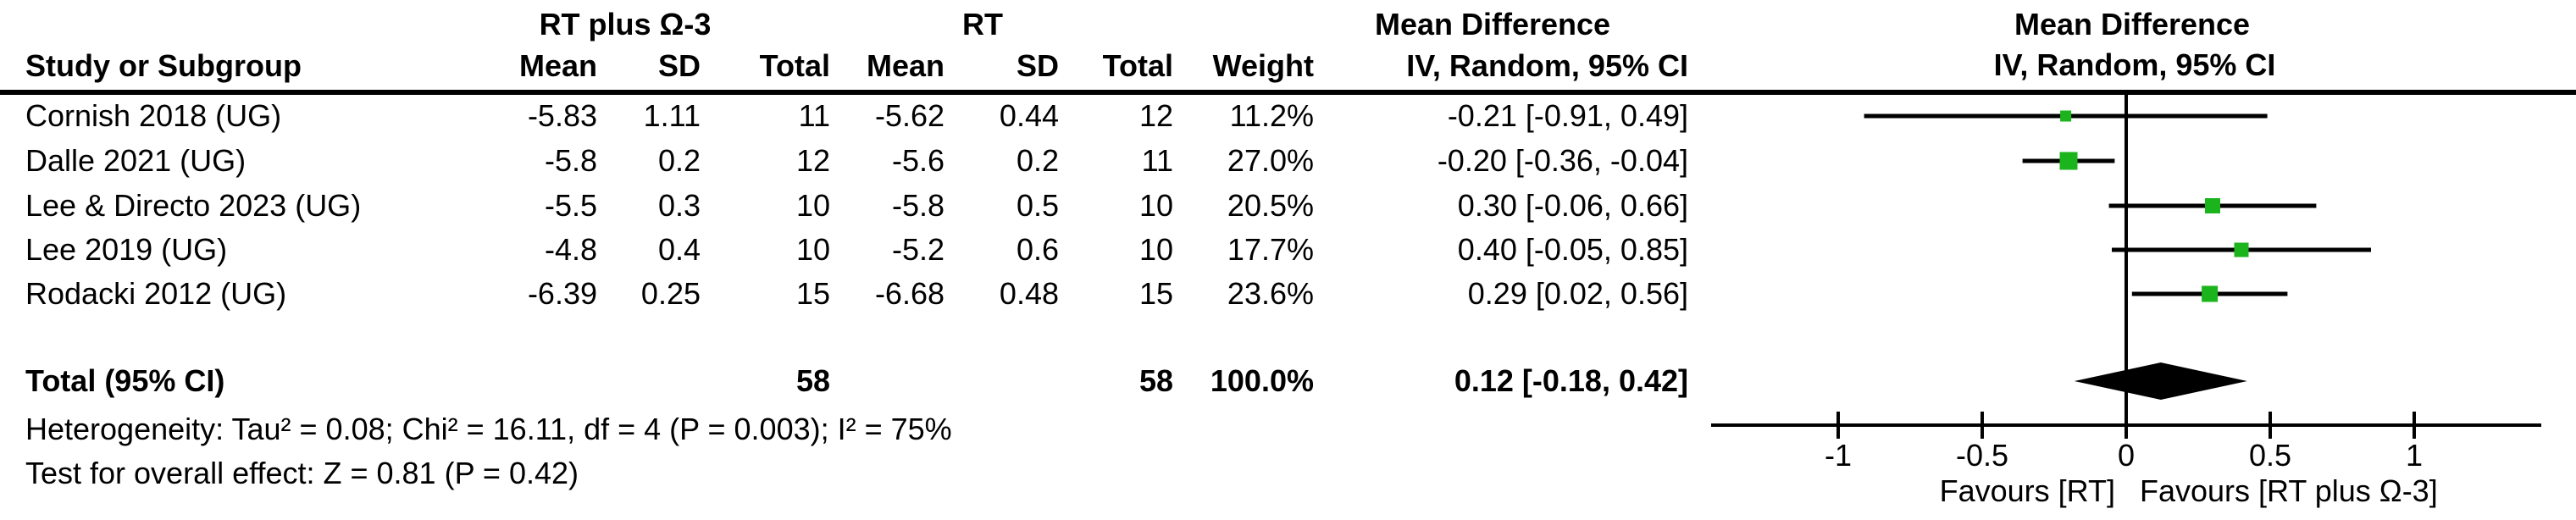  I want to click on cell-mean1: -4.8, so click(570, 249).